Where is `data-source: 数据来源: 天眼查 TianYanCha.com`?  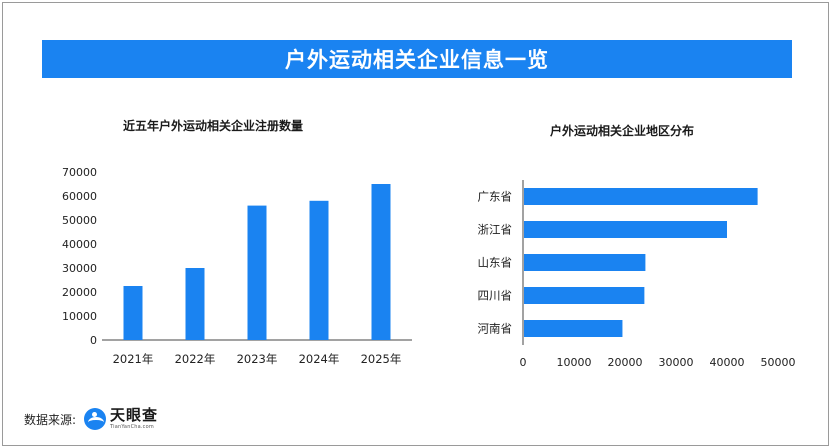 data-source: 数据来源: 天眼查 TianYanCha.com is located at coordinates (91, 419).